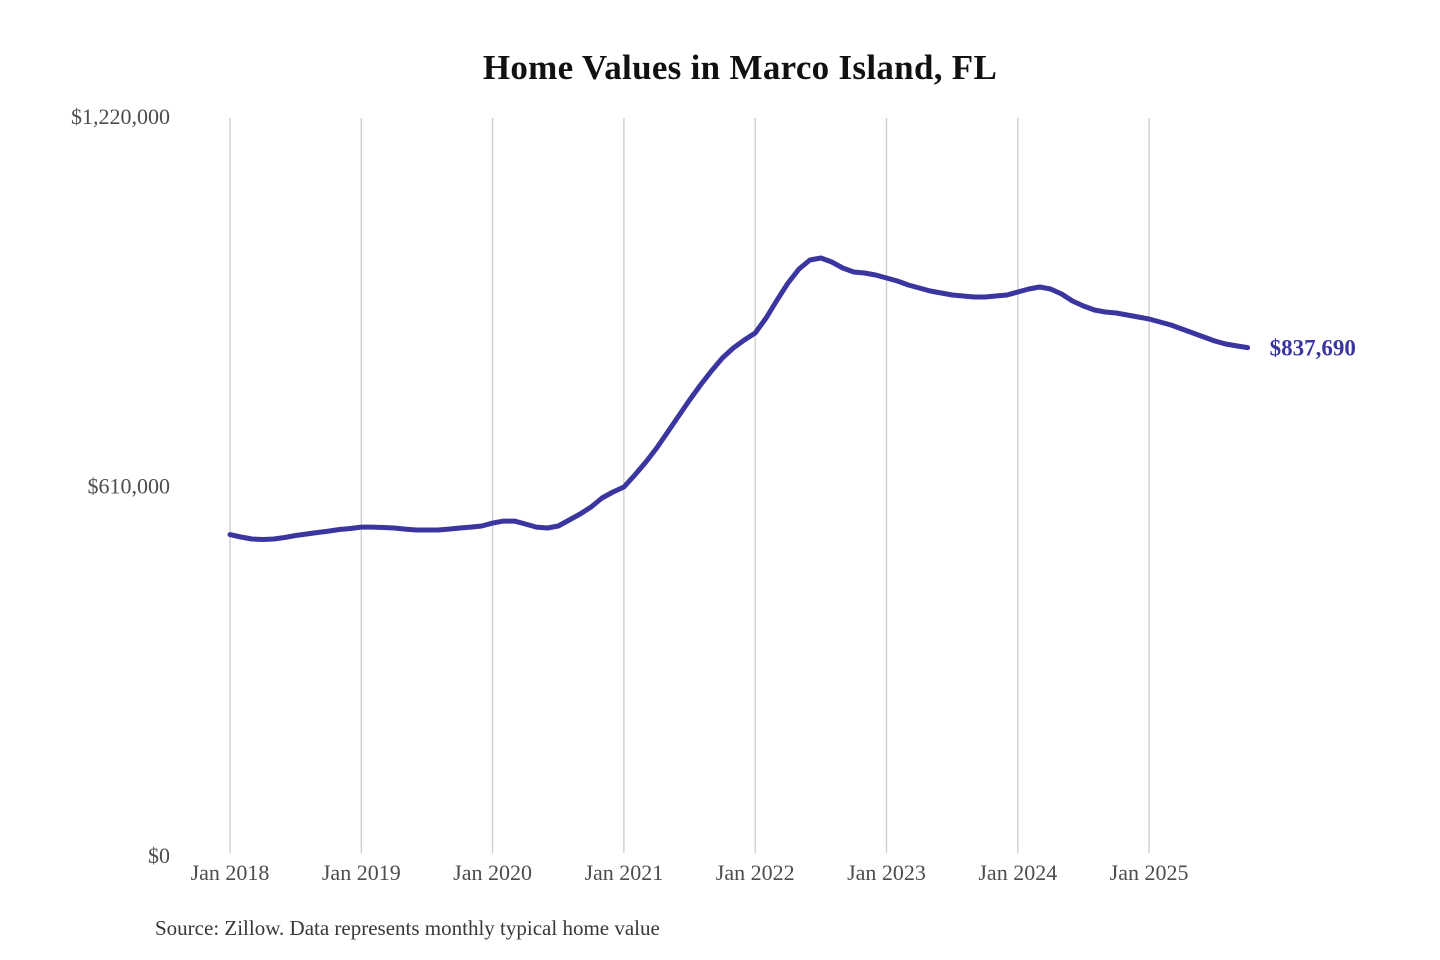 The height and width of the screenshot is (960, 1440). Describe the element at coordinates (492, 872) in the screenshot. I see `x-tick-label: Jan 2020` at that location.